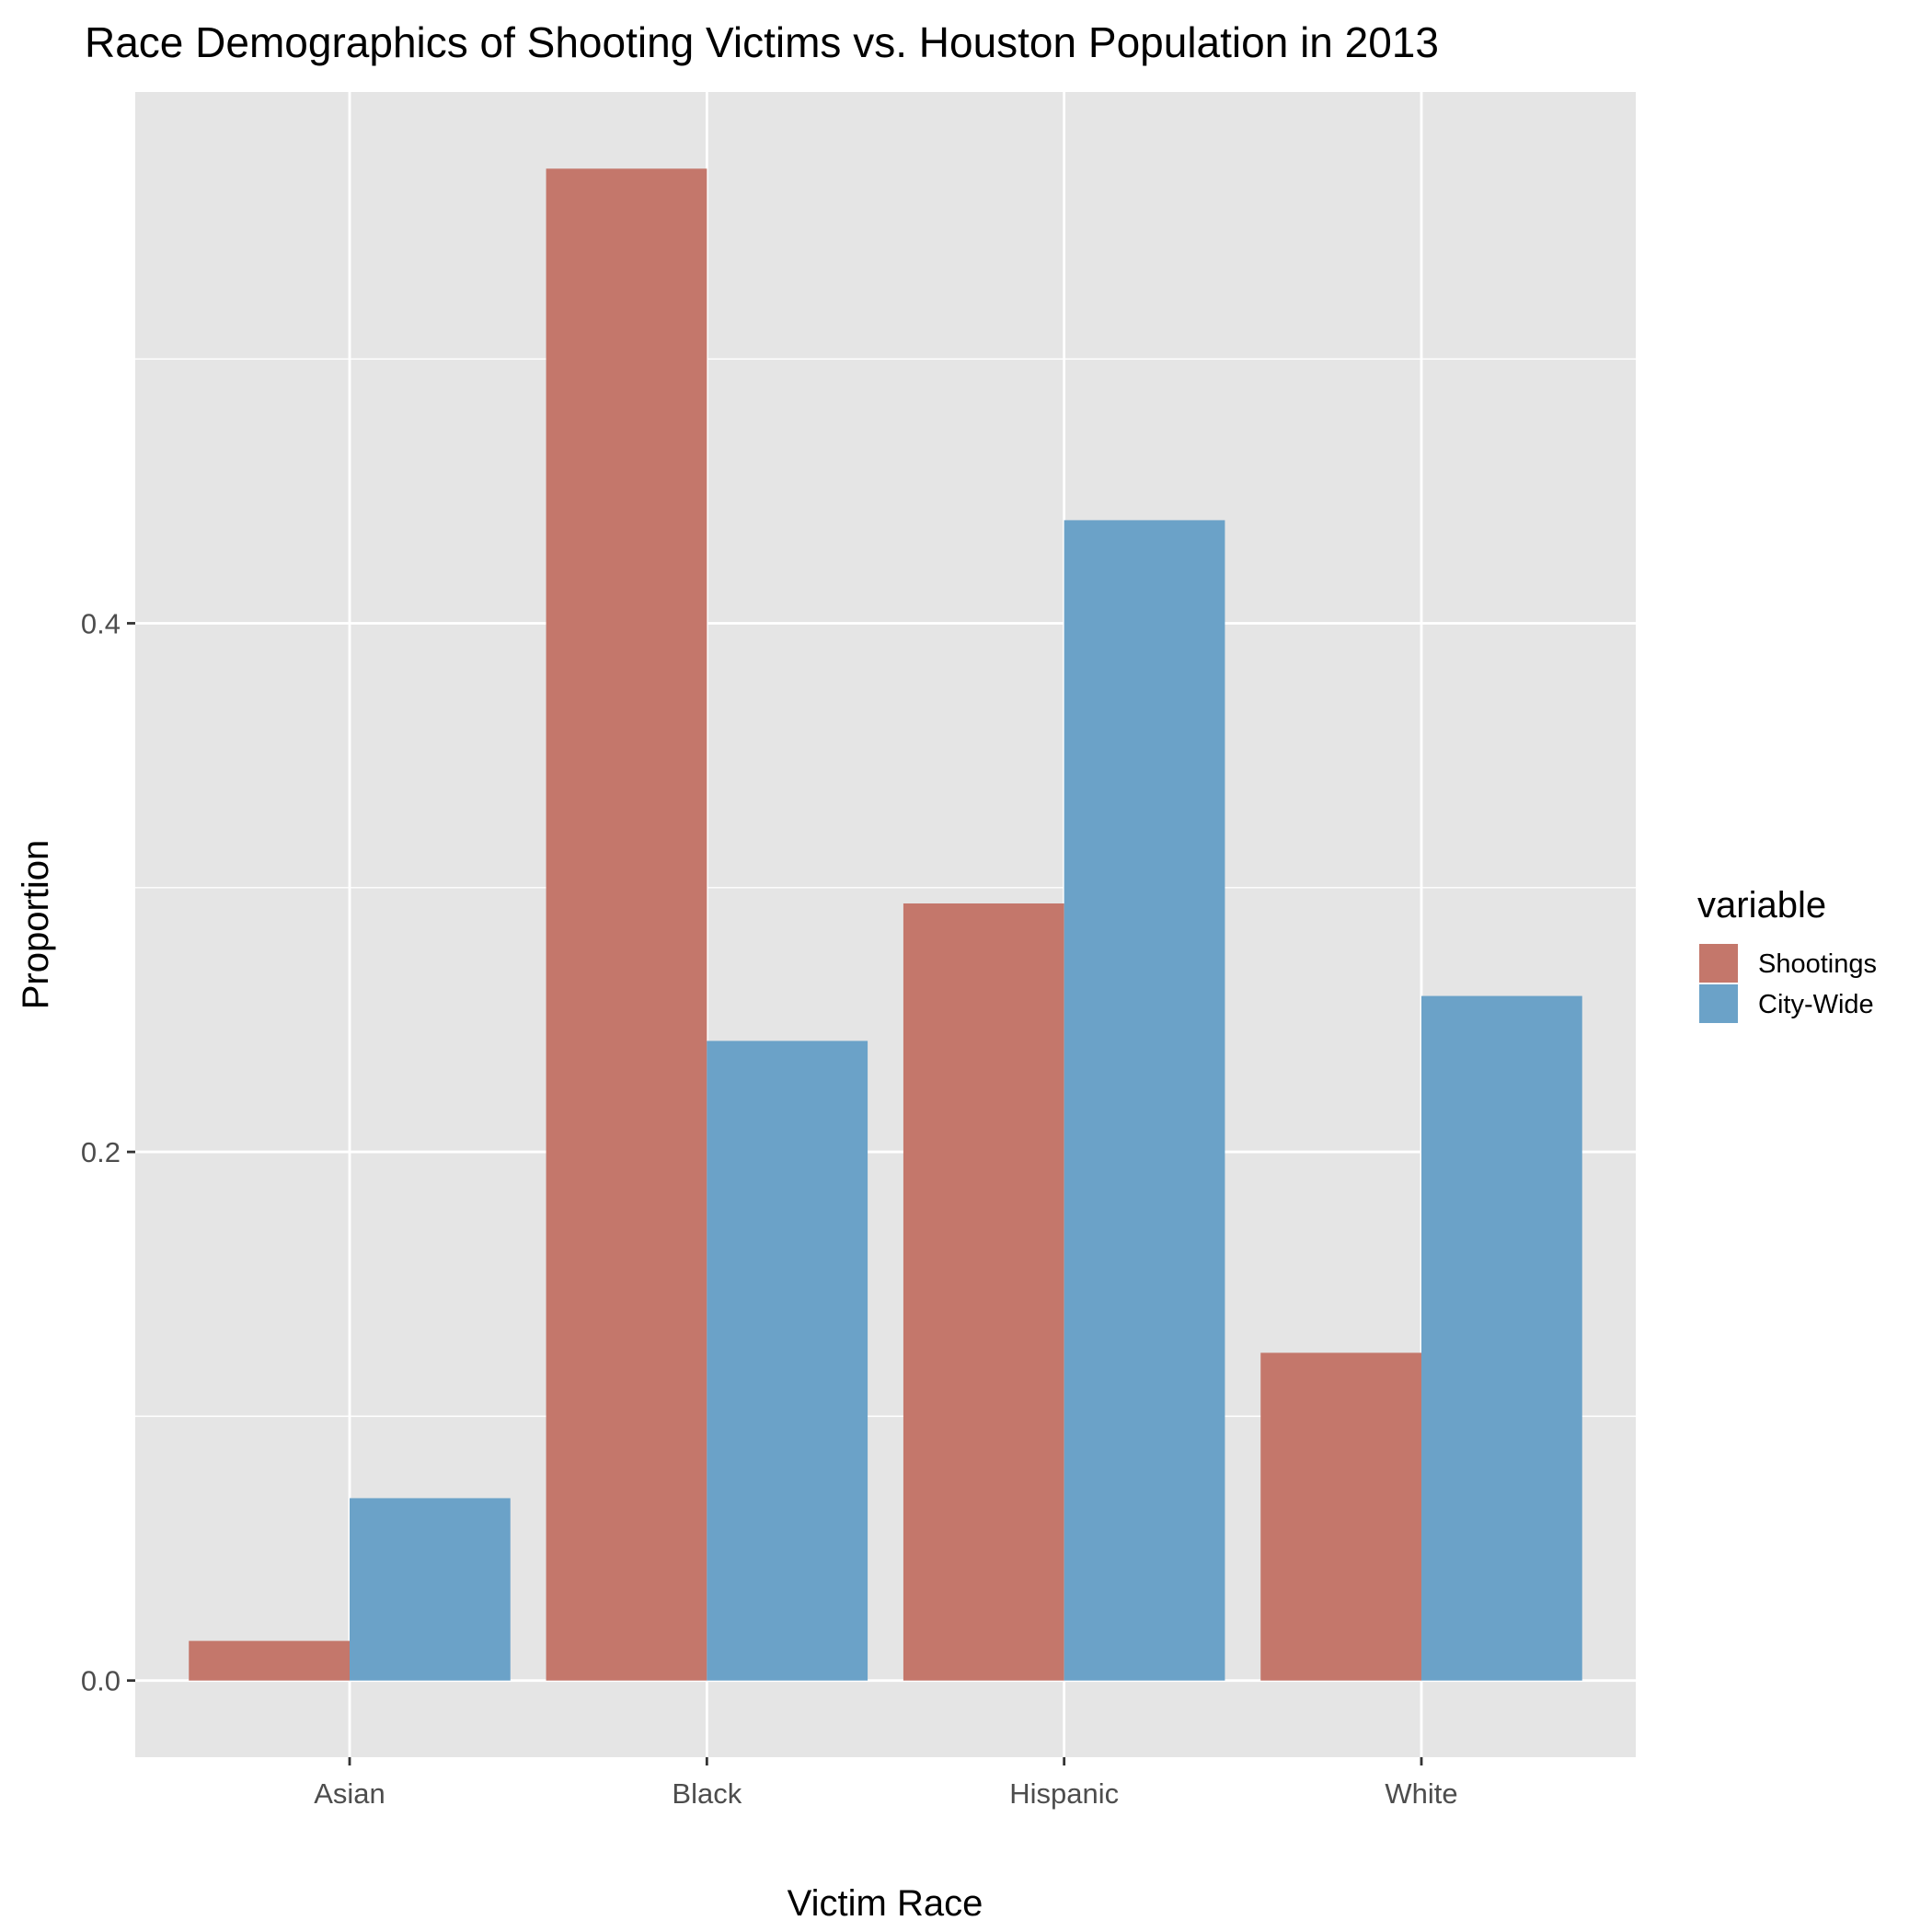 Image resolution: width=1932 pixels, height=1932 pixels. Describe the element at coordinates (101, 623) in the screenshot. I see `y-tick-label: 0.4` at that location.